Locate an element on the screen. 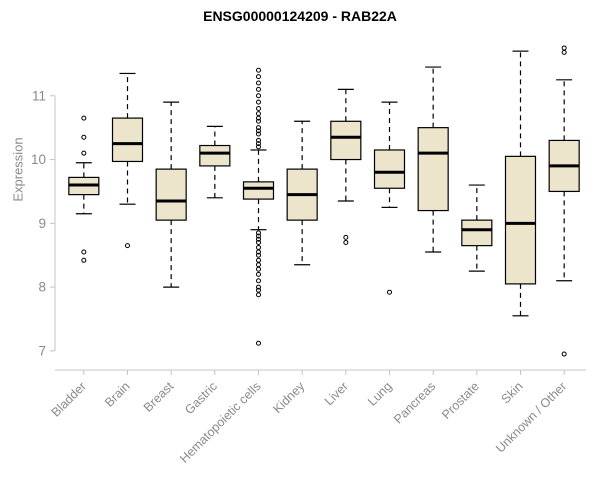  box-prostate is located at coordinates (477, 228).